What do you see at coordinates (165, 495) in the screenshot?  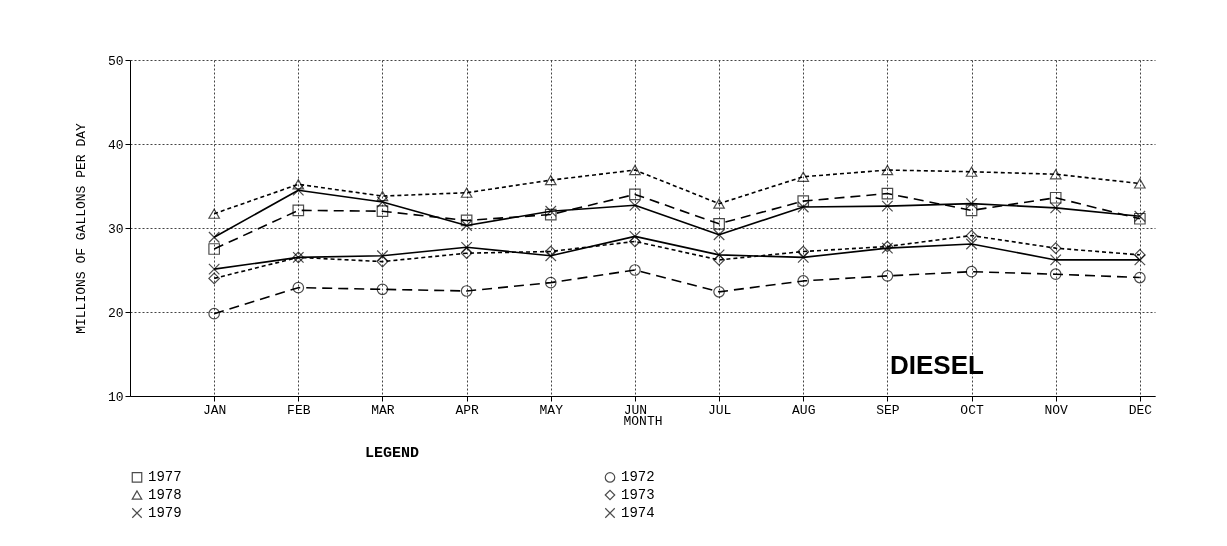 I see `legend-label: 1978` at bounding box center [165, 495].